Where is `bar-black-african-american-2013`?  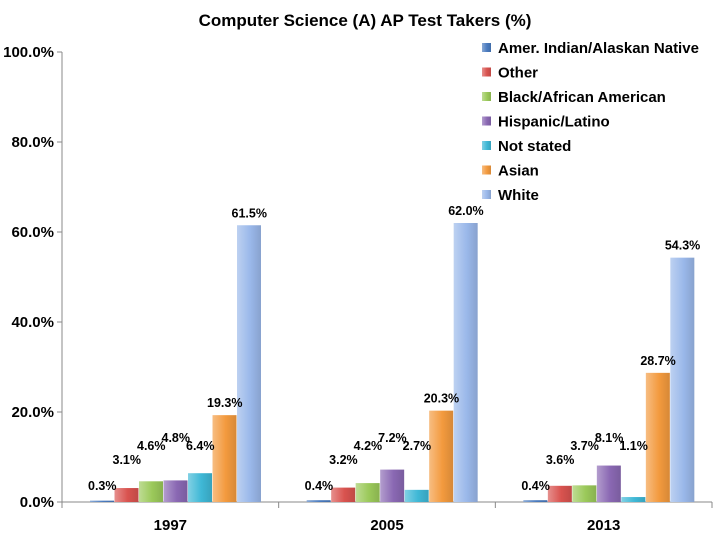 bar-black-african-american-2013 is located at coordinates (584, 493).